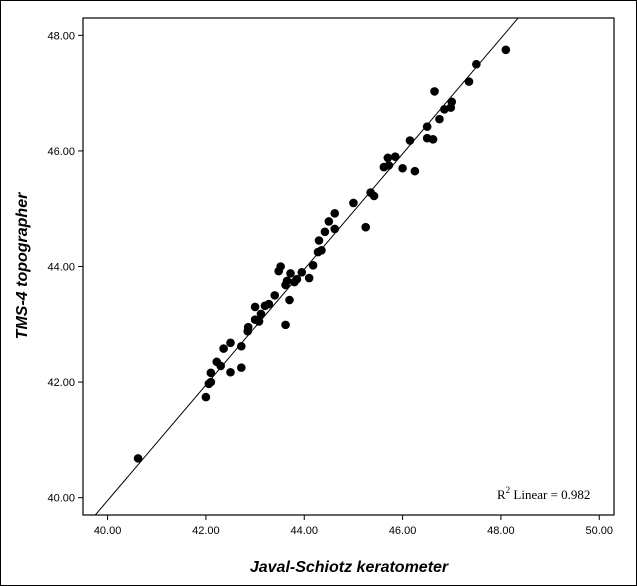  What do you see at coordinates (61, 152) in the screenshot?
I see `y-tick-label: 46.00` at bounding box center [61, 152].